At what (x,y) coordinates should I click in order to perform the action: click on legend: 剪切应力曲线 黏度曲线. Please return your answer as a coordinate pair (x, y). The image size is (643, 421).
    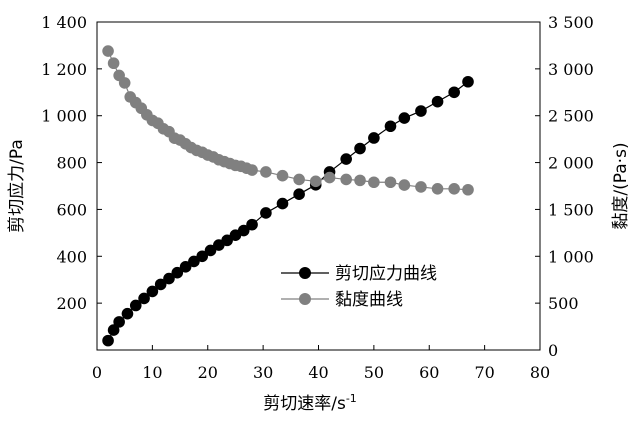
    Looking at the image, I should click on (359, 287).